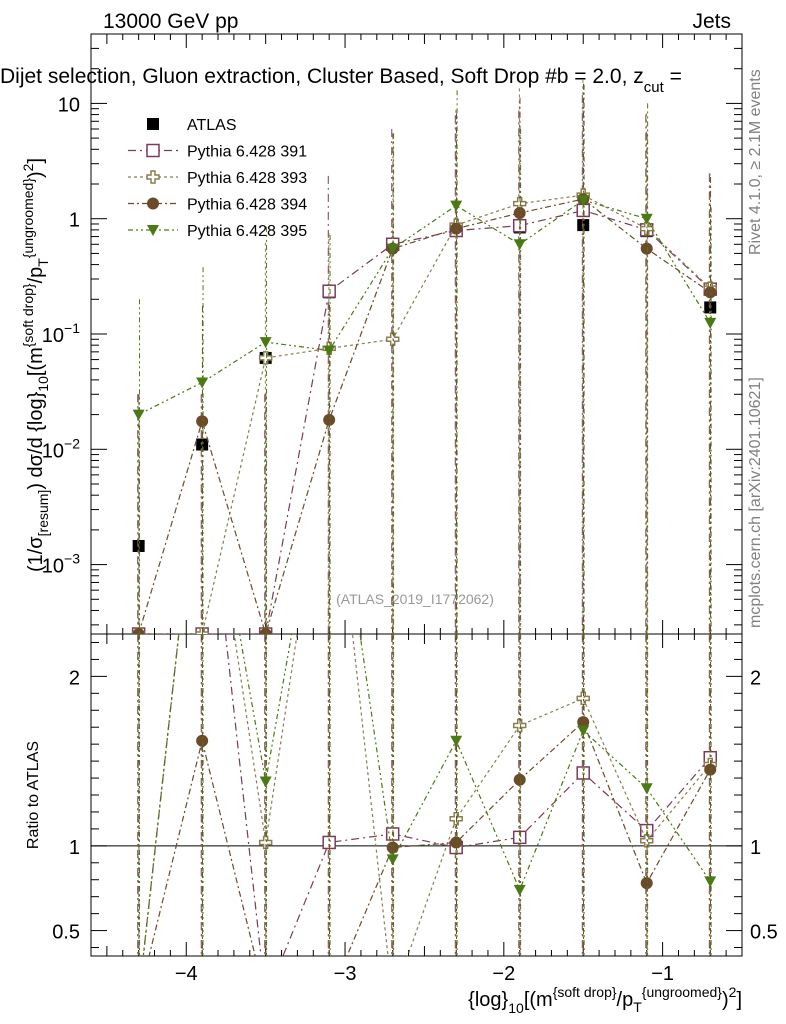 The image size is (786, 1024). What do you see at coordinates (329, 291) in the screenshot?
I see `data-point-p391` at bounding box center [329, 291].